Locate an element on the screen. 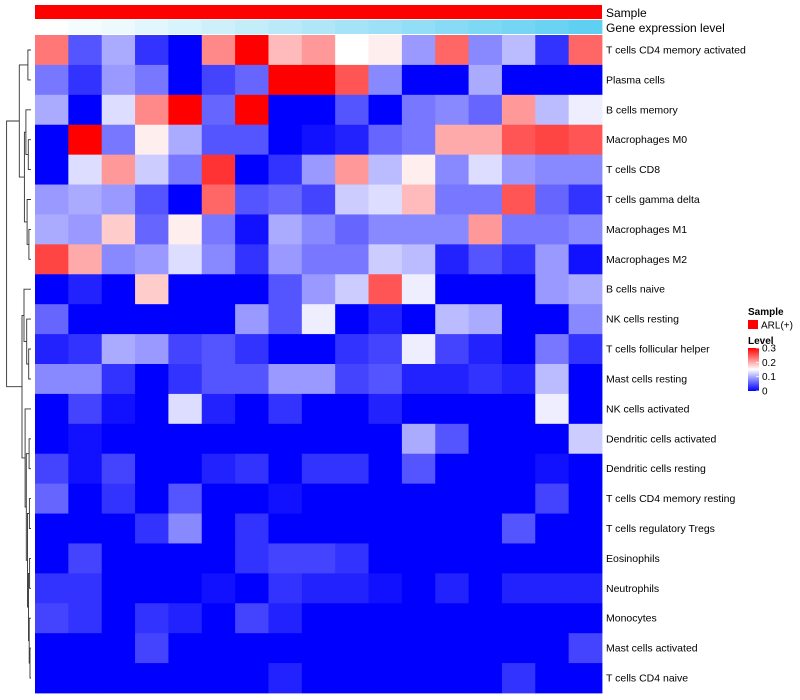 This screenshot has height=700, width=800. legend-sample-swatch is located at coordinates (753, 324).